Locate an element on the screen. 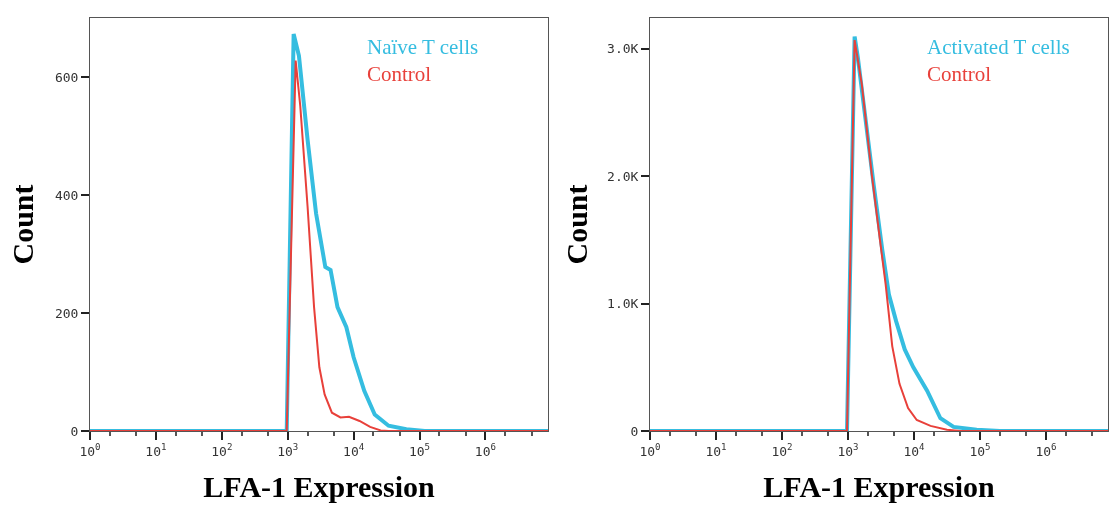  text: Naïve T cells is located at coordinates (423, 47).